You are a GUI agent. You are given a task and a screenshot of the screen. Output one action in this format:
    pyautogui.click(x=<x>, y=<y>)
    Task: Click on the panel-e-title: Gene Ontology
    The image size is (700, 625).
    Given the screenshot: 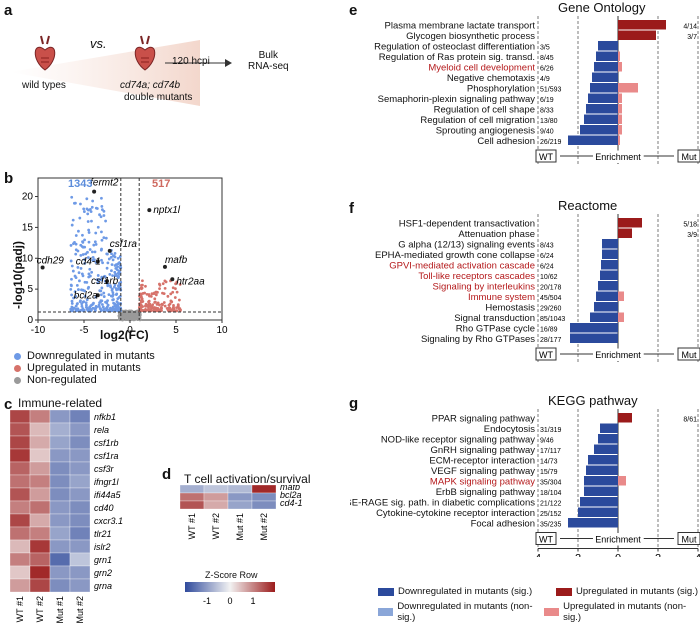 What is the action you would take?
    pyautogui.click(x=602, y=7)
    